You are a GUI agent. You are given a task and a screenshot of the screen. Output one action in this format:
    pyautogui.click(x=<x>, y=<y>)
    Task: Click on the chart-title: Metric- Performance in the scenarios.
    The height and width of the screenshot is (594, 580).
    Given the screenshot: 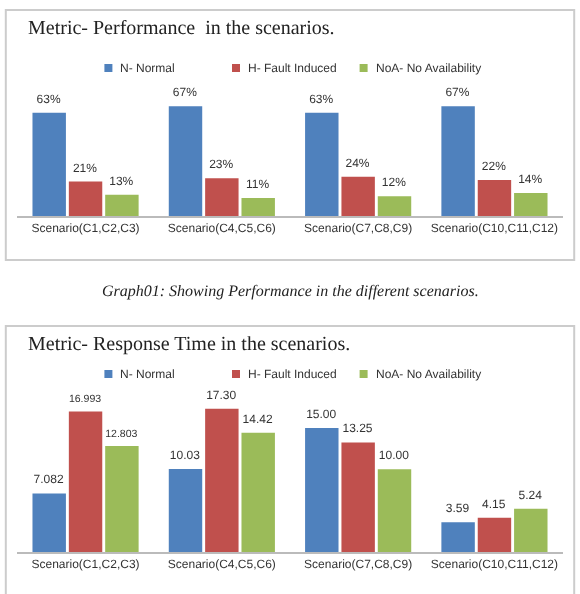 What is the action you would take?
    pyautogui.click(x=181, y=29)
    